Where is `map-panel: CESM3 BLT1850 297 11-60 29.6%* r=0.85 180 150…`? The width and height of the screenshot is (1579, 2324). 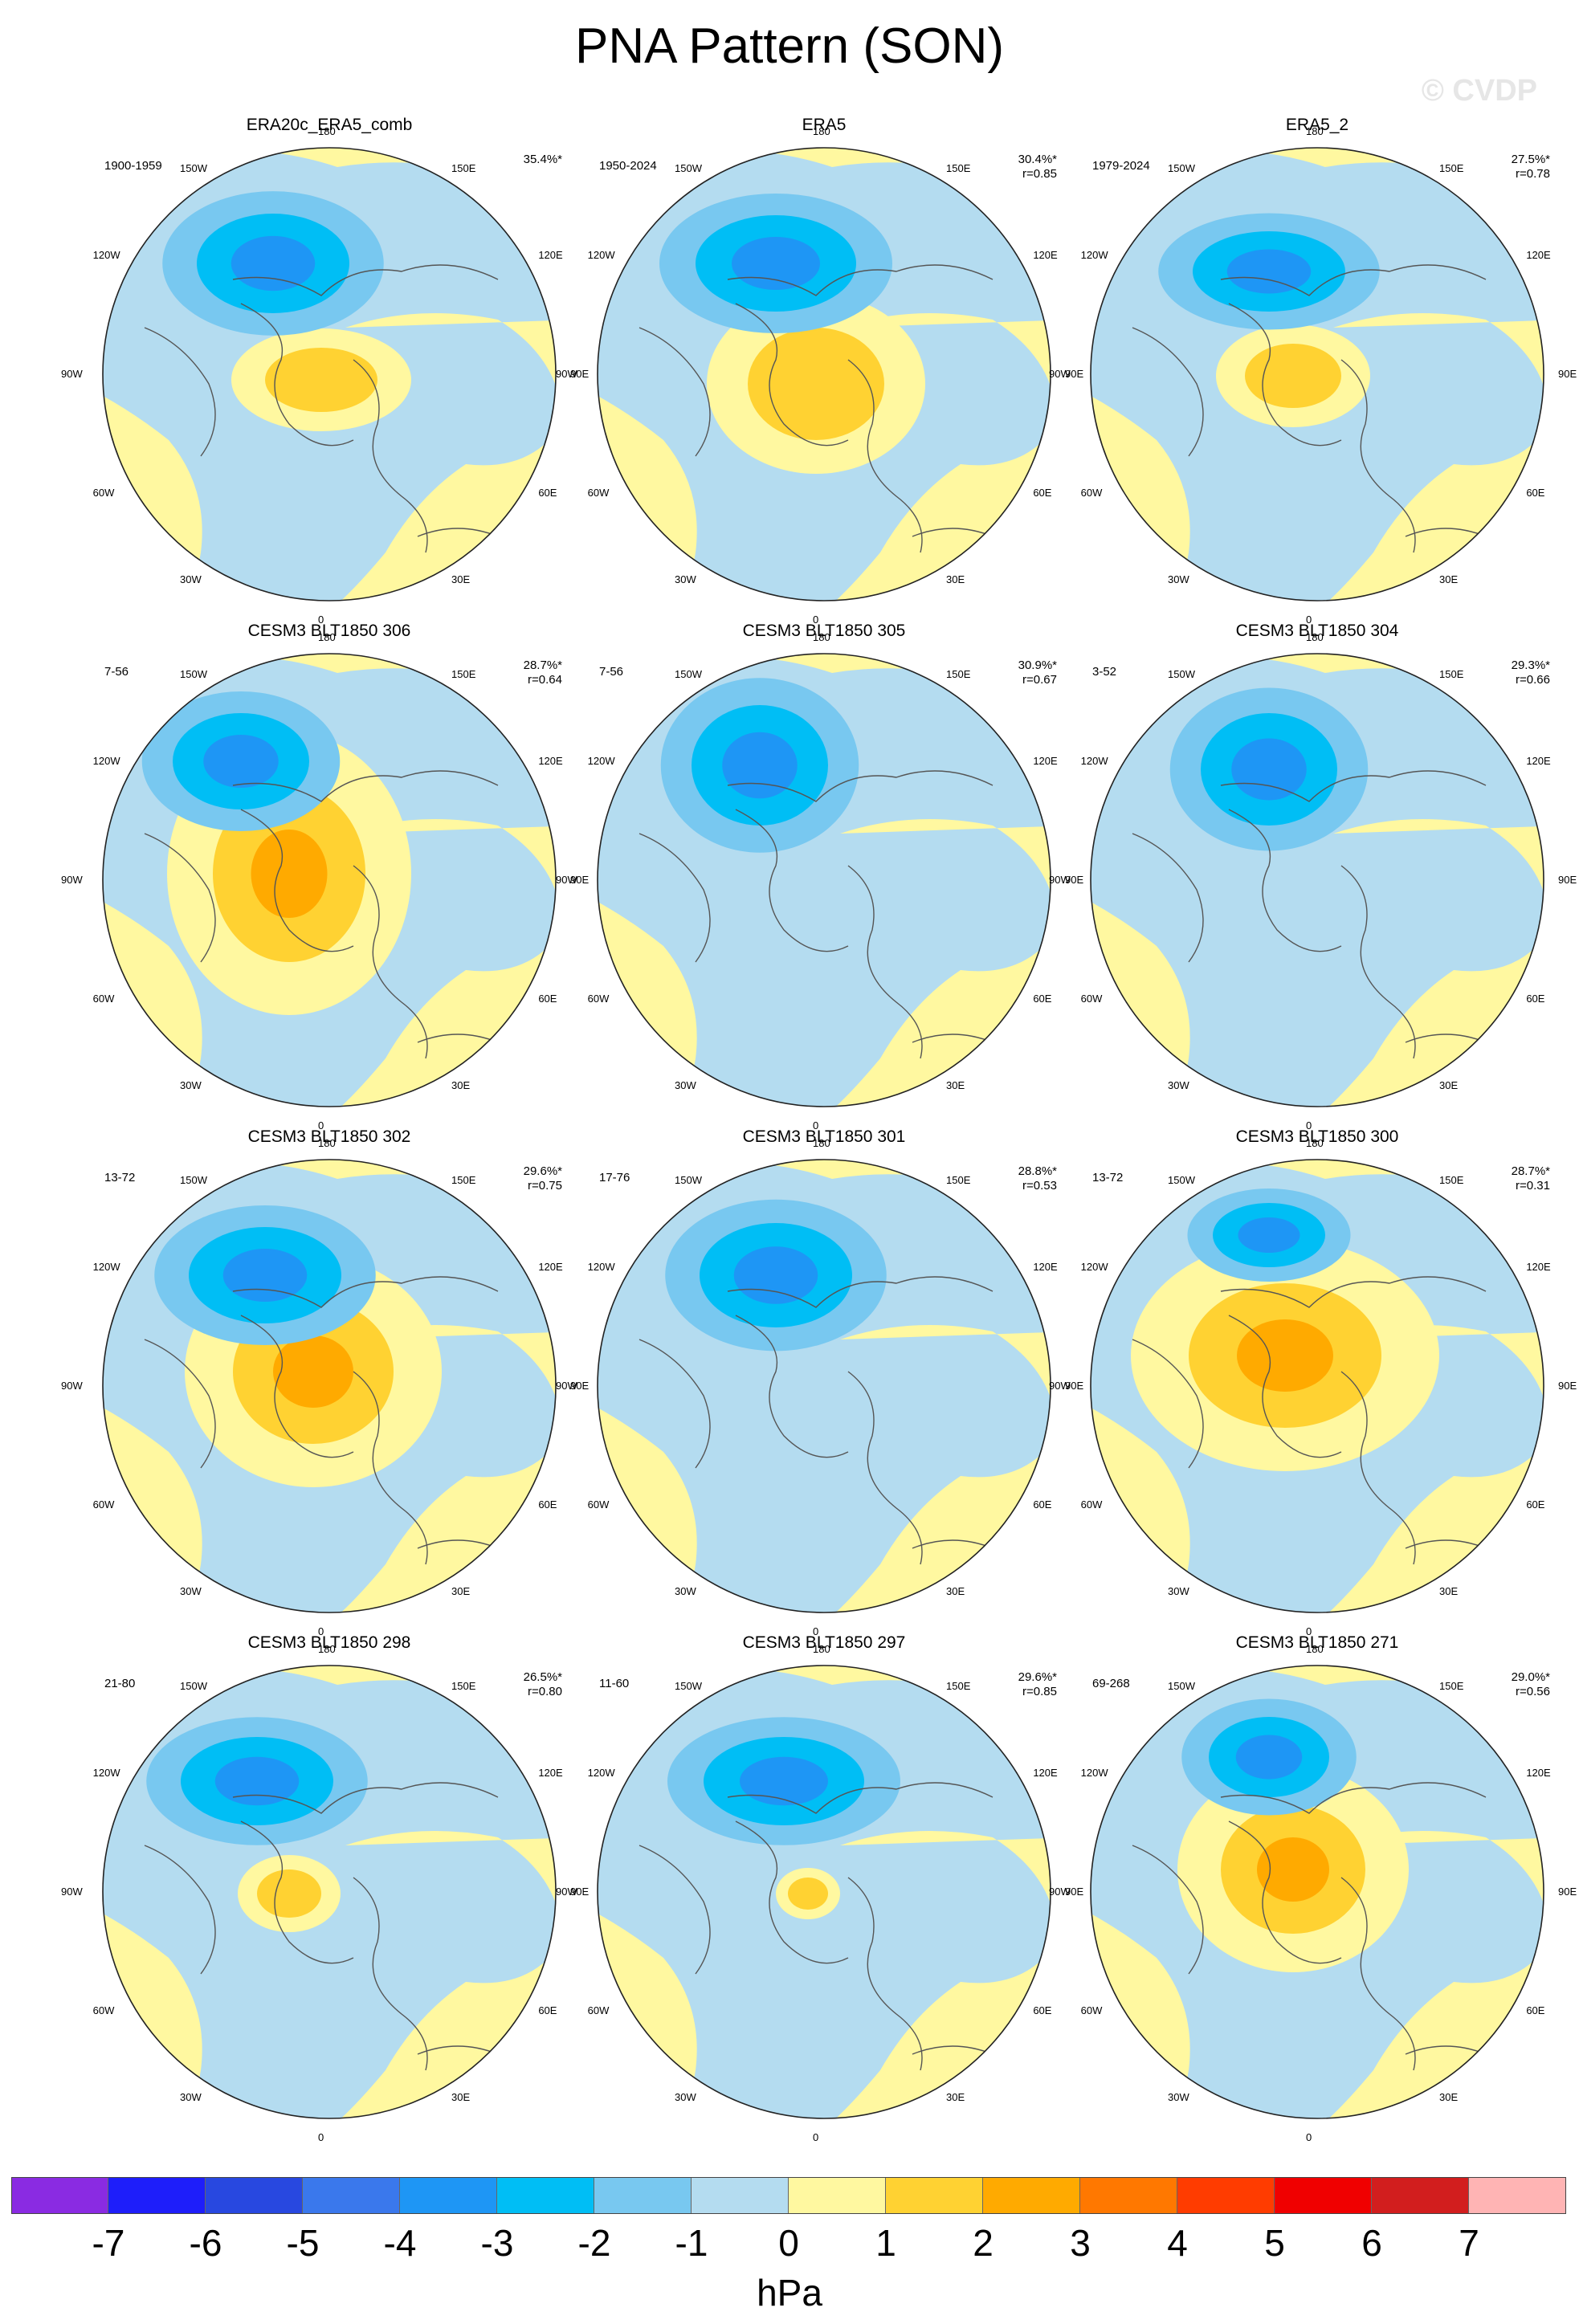
map-panel: CESM3 BLT1850 297 11-60 29.6%* r=0.85 180 150… is located at coordinates (819, 1888).